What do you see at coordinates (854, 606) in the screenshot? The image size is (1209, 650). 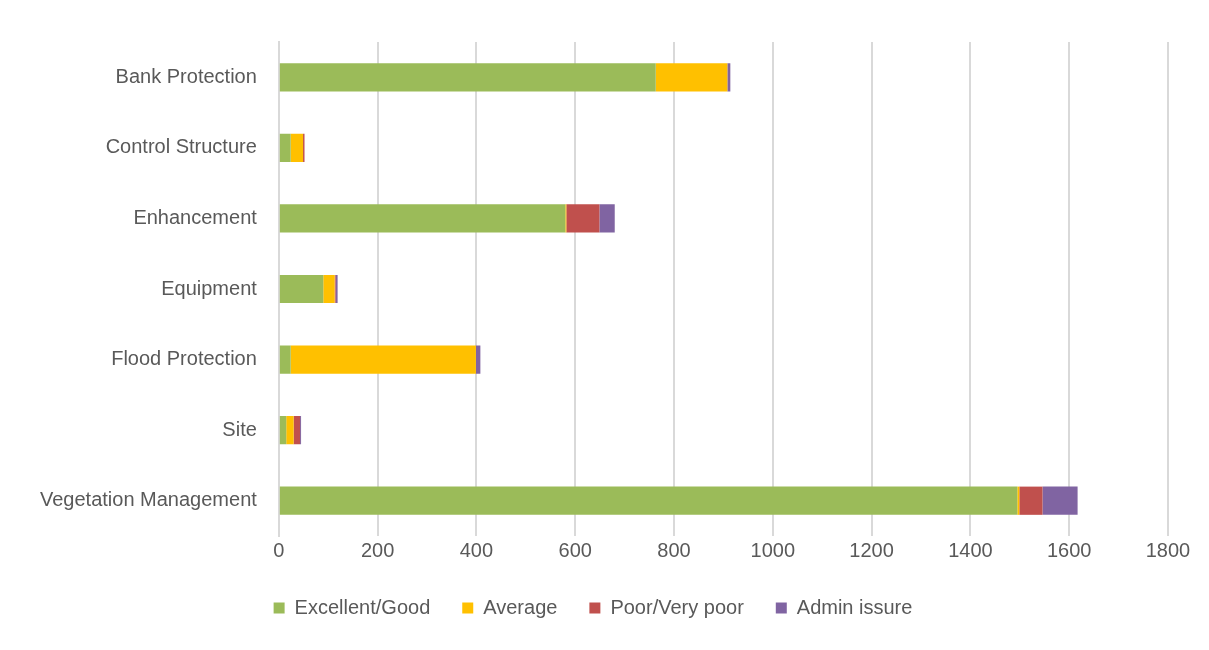 I see `legend-label: Admin issure` at bounding box center [854, 606].